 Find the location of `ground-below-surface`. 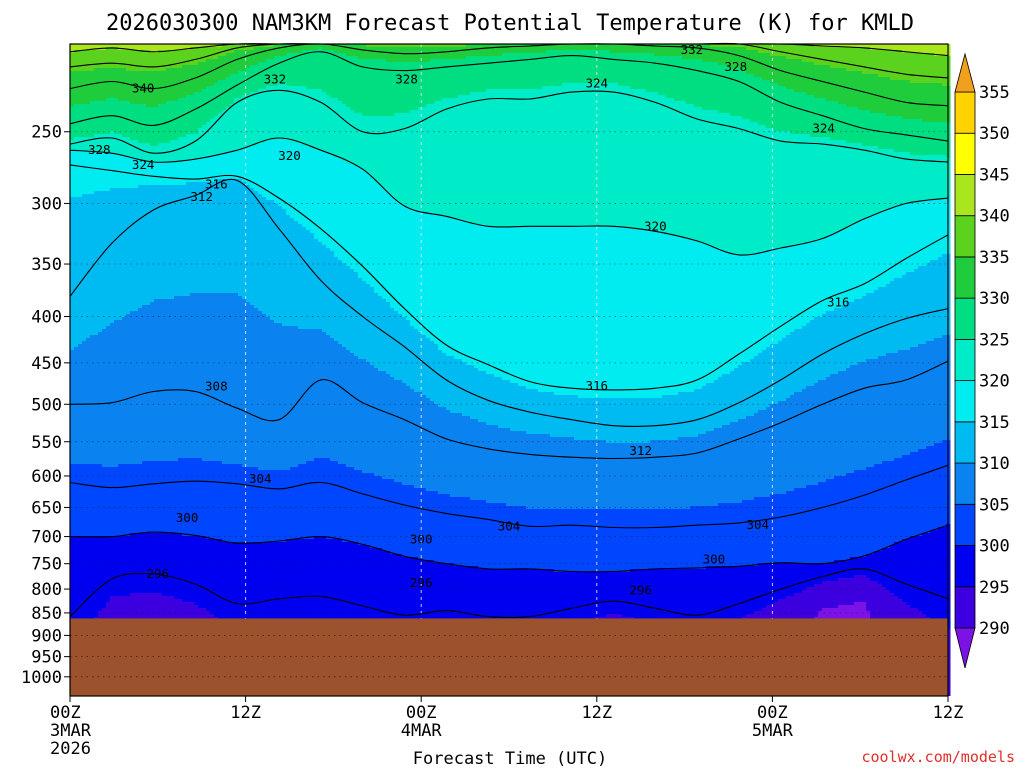

ground-below-surface is located at coordinates (509, 657).